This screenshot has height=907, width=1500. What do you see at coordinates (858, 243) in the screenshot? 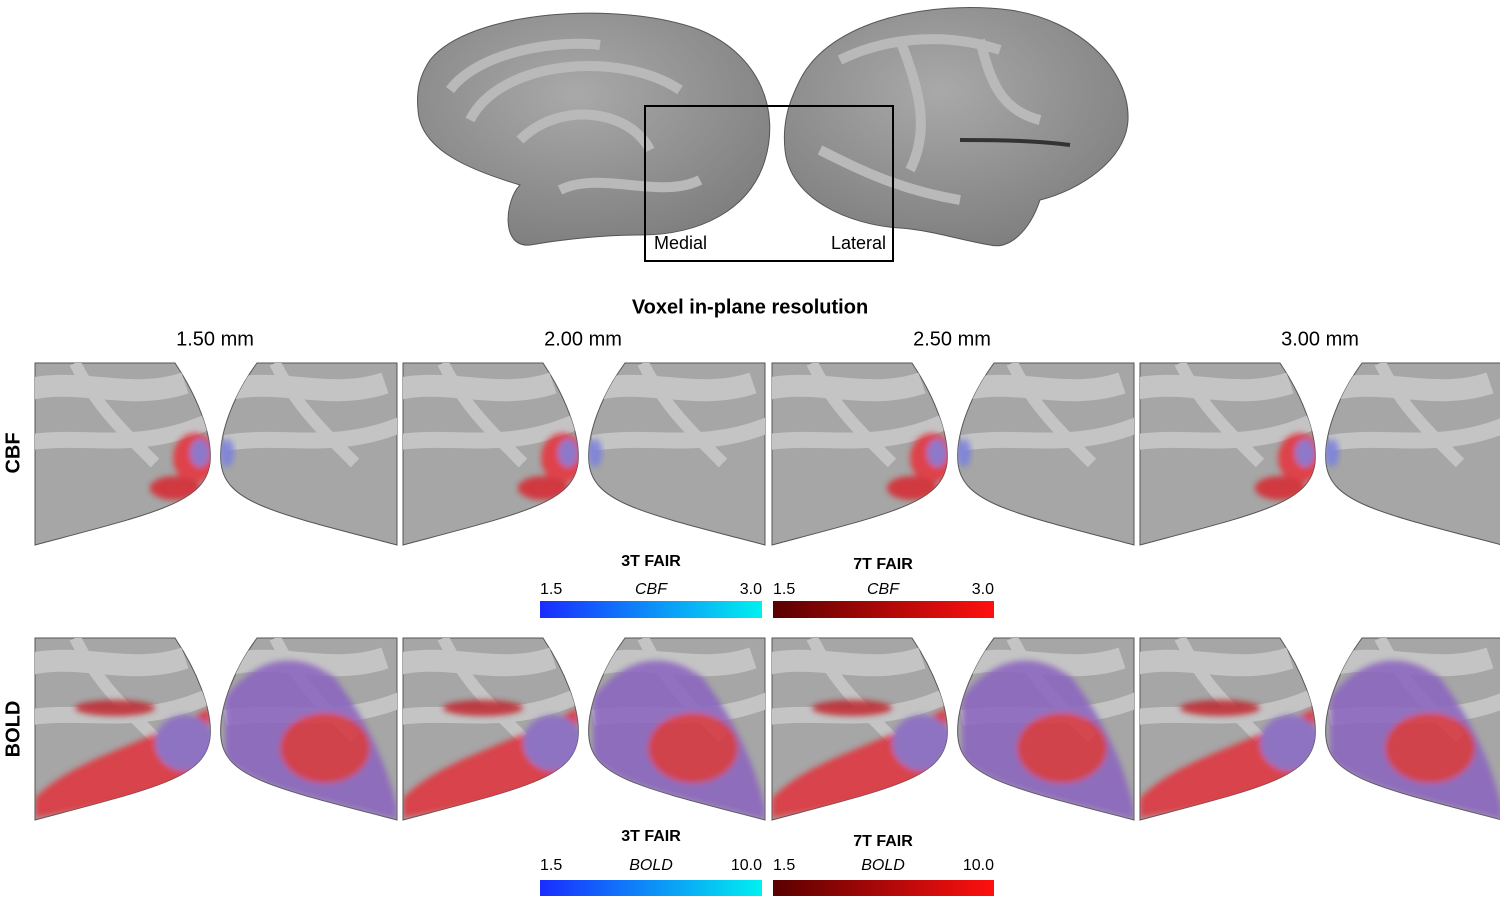
I see `lateral-label: Lateral` at bounding box center [858, 243].